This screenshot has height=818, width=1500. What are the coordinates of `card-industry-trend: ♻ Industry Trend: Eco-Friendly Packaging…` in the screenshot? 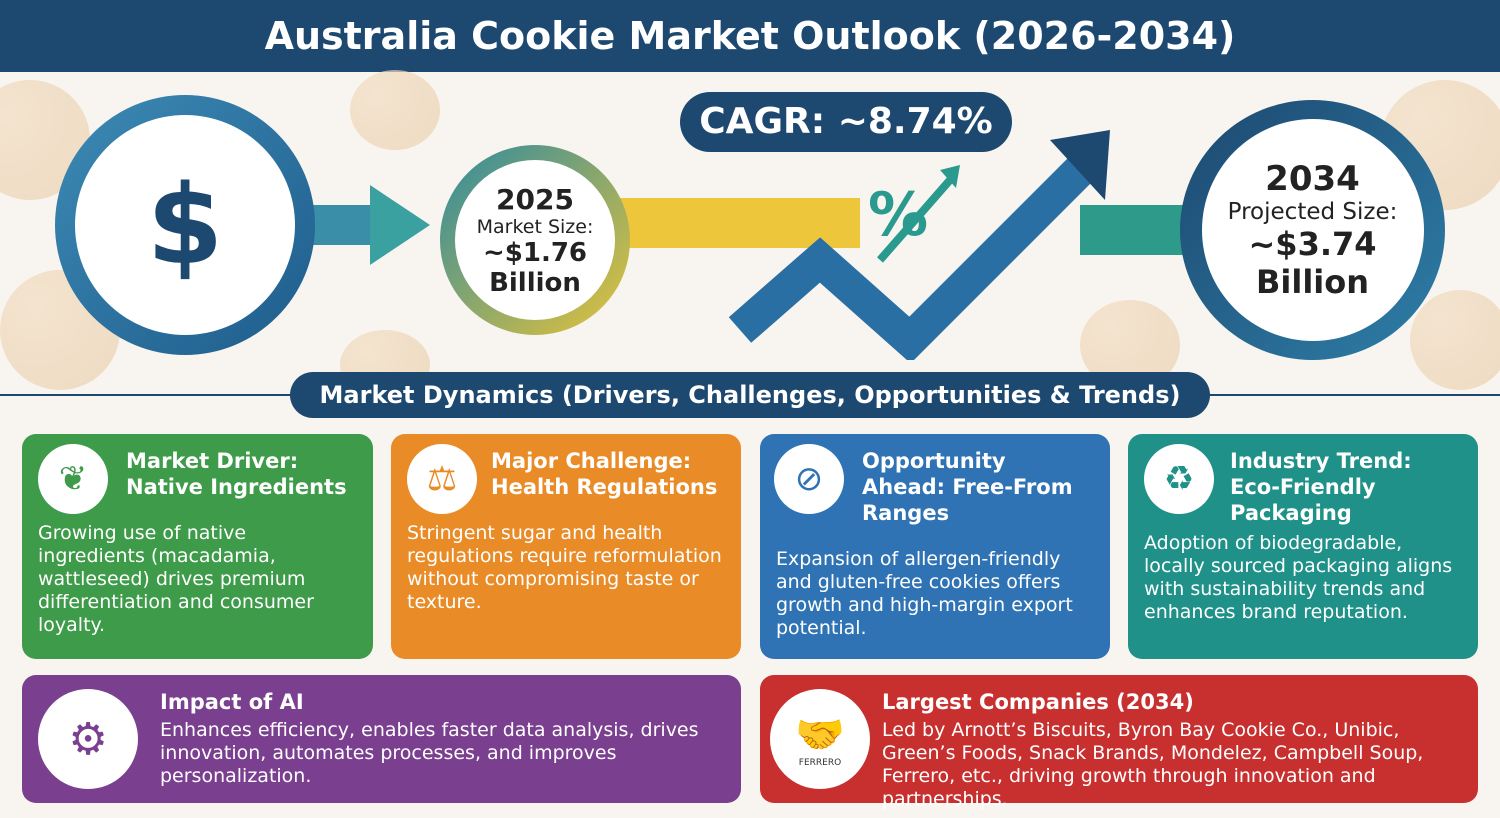 It's located at (1303, 546).